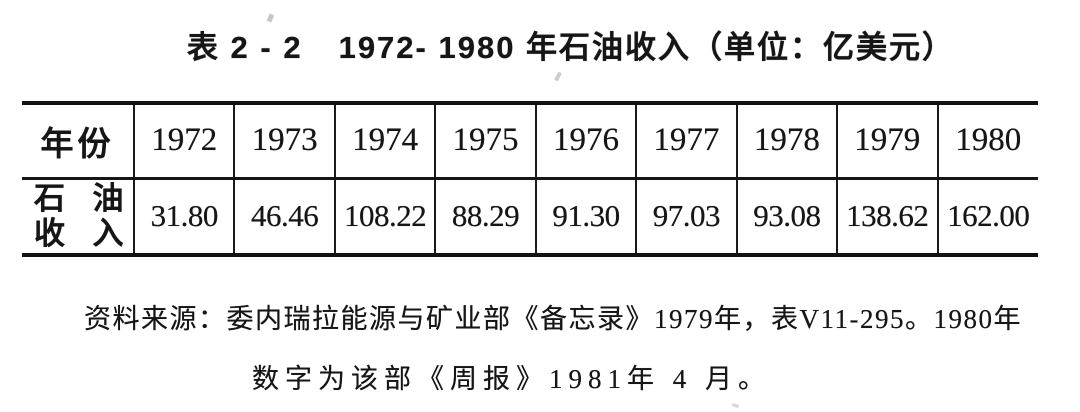 The width and height of the screenshot is (1080, 412). Describe the element at coordinates (485, 141) in the screenshot. I see `year-cell: 1975` at that location.